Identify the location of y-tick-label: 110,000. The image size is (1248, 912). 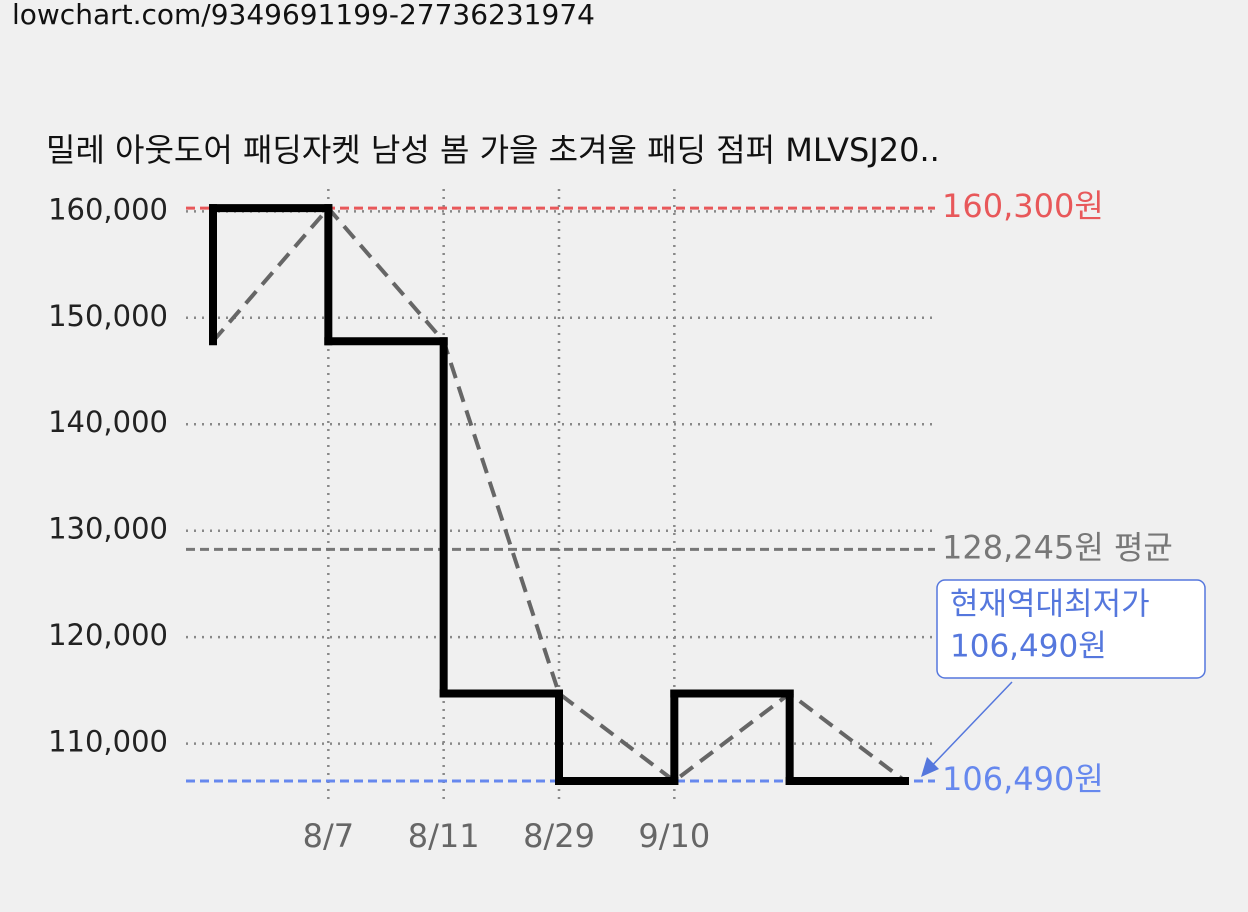
(108, 742).